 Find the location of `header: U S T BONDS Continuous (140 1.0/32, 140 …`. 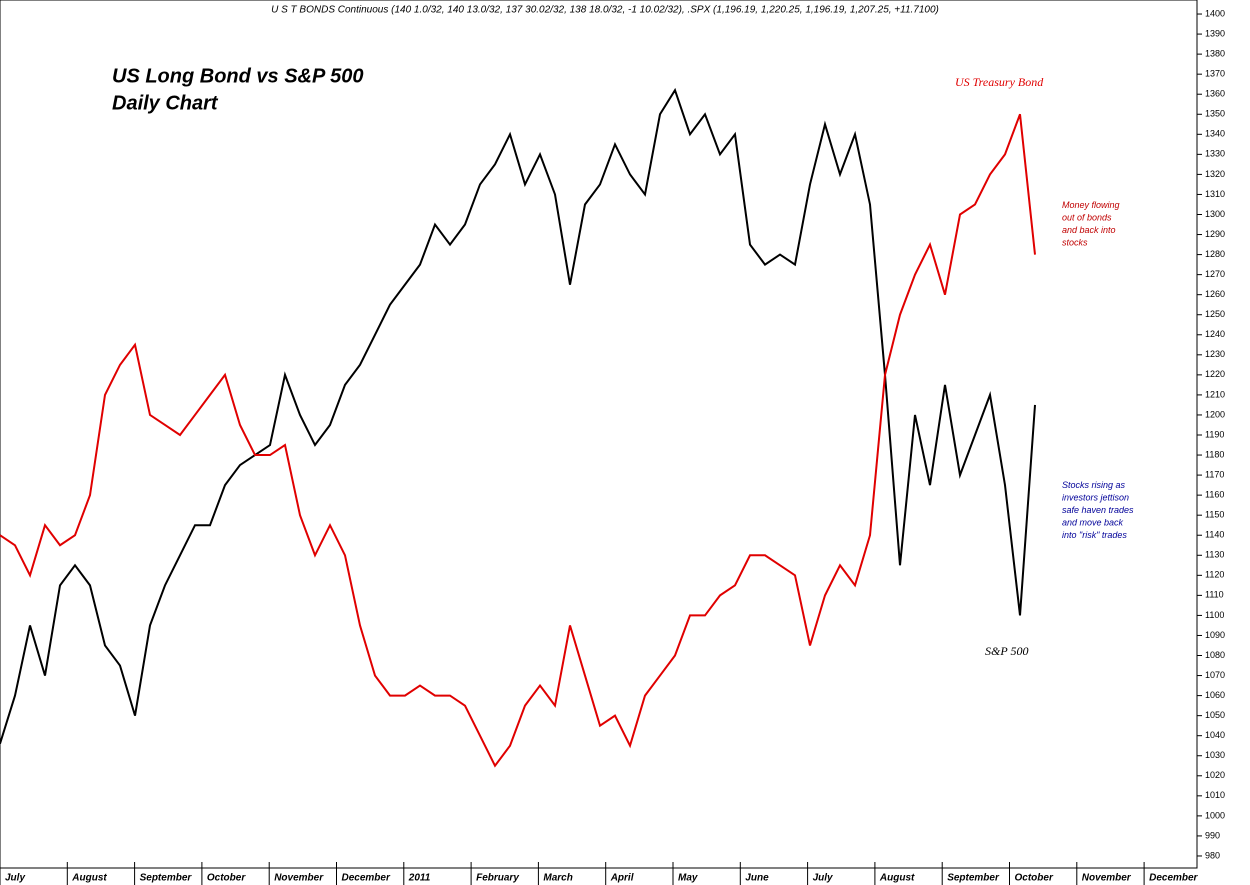

header: U S T BONDS Continuous (140 1.0/32, 140 … is located at coordinates (605, 10).